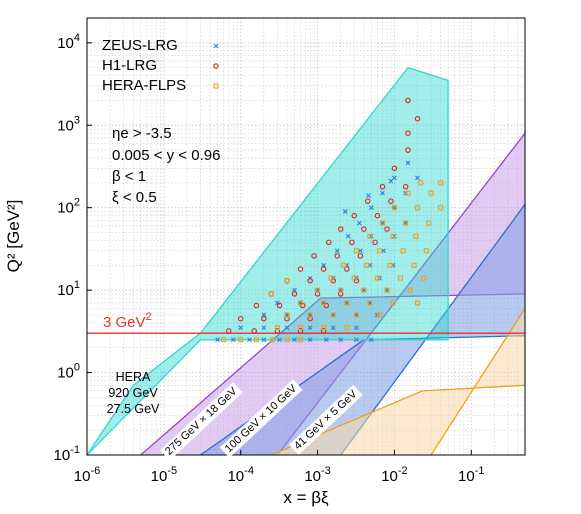 This screenshot has width=581, height=514. What do you see at coordinates (471, 475) in the screenshot?
I see `x-tick-label: 10⁻¹` at bounding box center [471, 475].